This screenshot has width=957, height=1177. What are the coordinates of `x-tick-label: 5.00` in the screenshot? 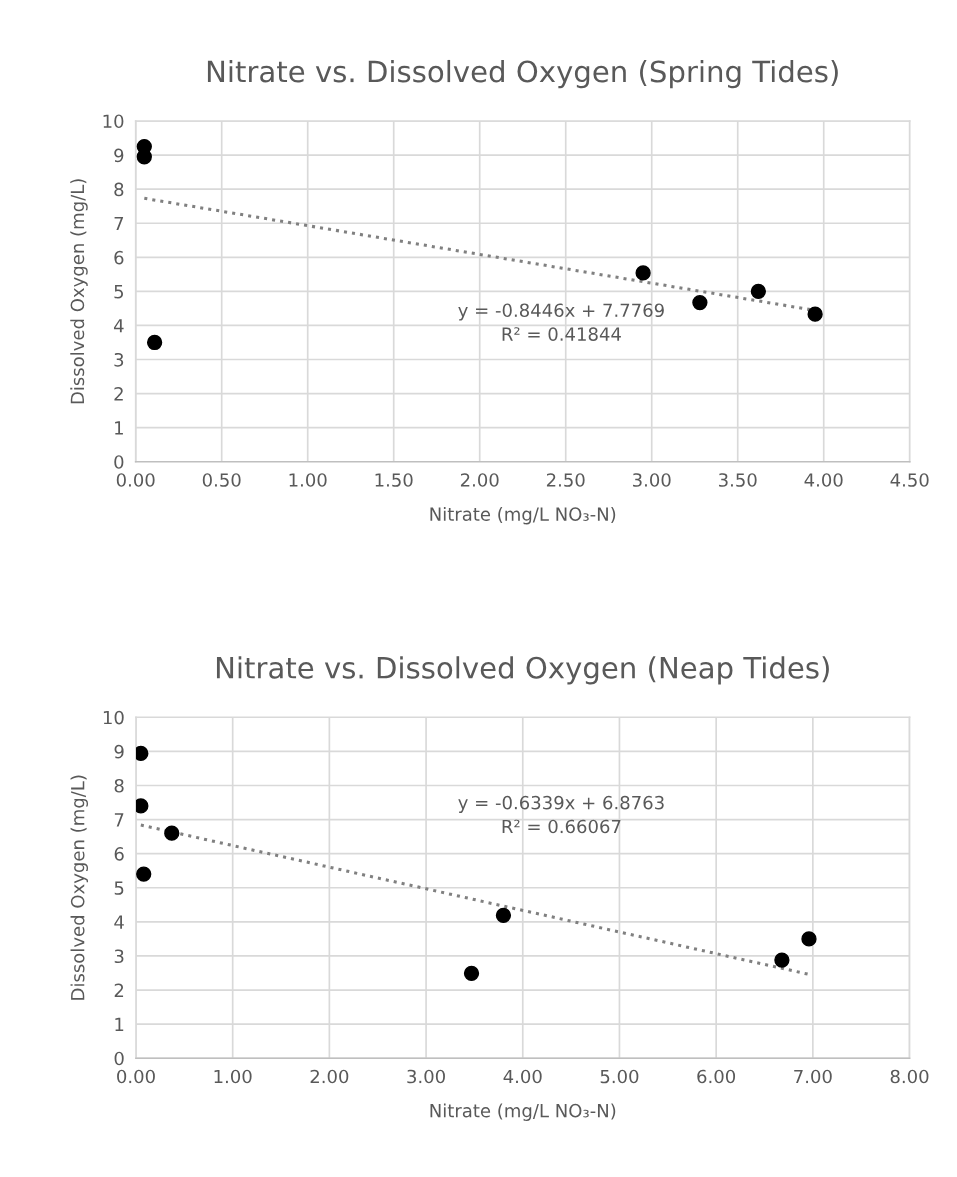 It's located at (619, 1076).